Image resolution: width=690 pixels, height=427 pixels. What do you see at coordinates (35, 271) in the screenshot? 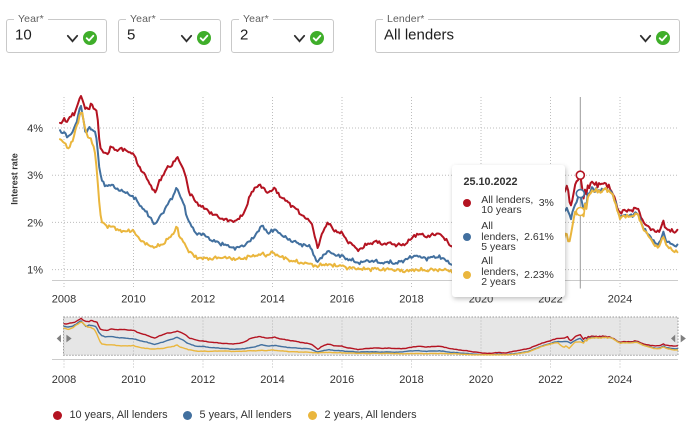
I see `svg-text: 1%` at bounding box center [35, 271].